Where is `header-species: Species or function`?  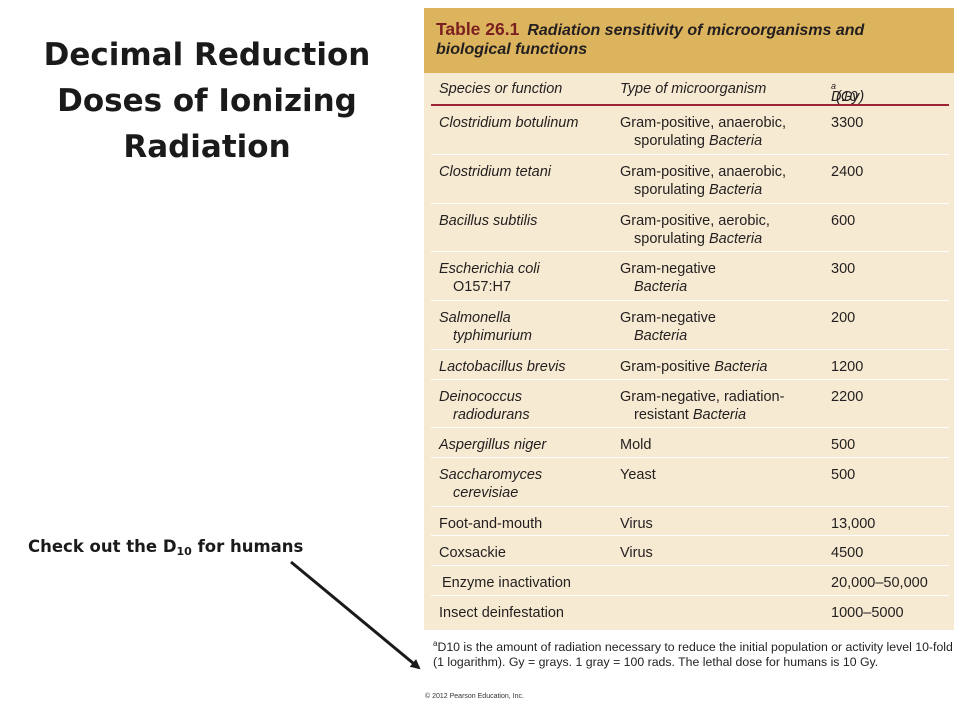
header-species: Species or function is located at coordinates (501, 89).